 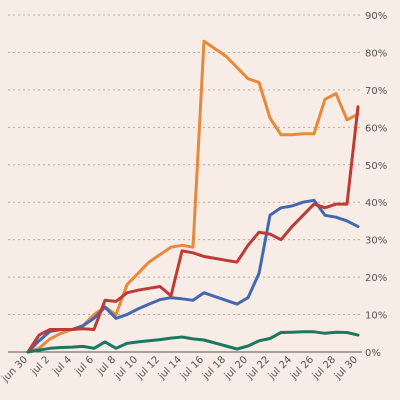 What do you see at coordinates (214, 368) in the screenshot?
I see `x-tick-label: jul 18` at bounding box center [214, 368].